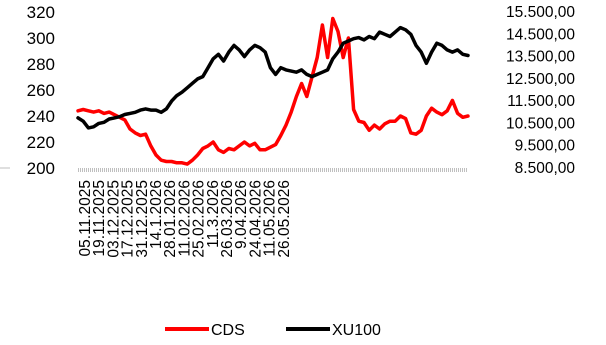 This screenshot has width=606, height=345. Describe the element at coordinates (41, 90) in the screenshot. I see `y-left-tick-label: 260` at that location.